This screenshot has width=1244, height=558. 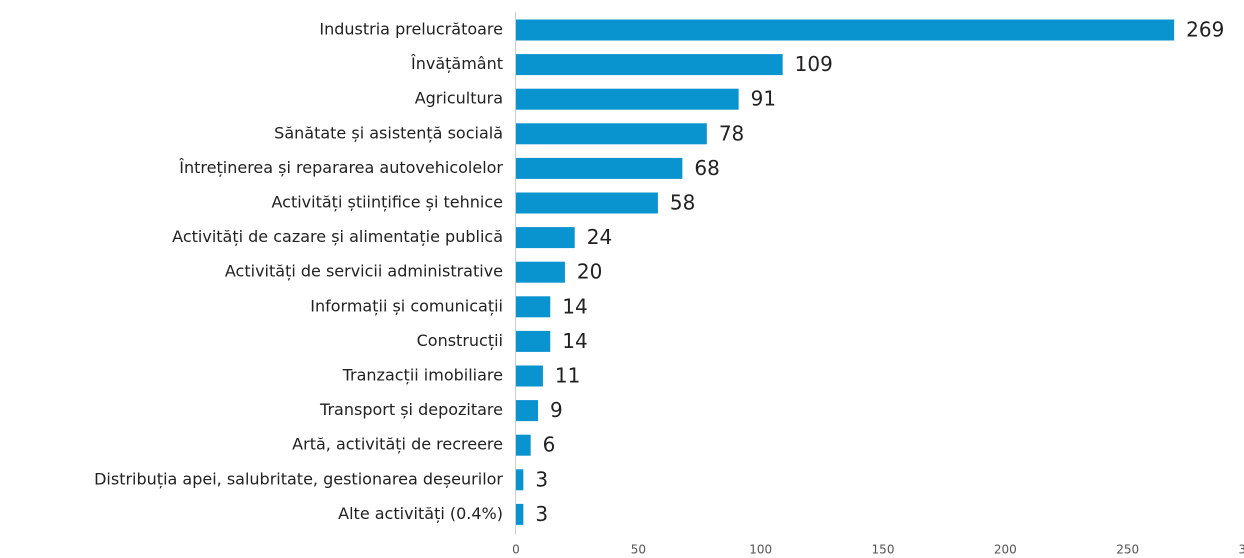 I want to click on value-label: 9, so click(x=556, y=410).